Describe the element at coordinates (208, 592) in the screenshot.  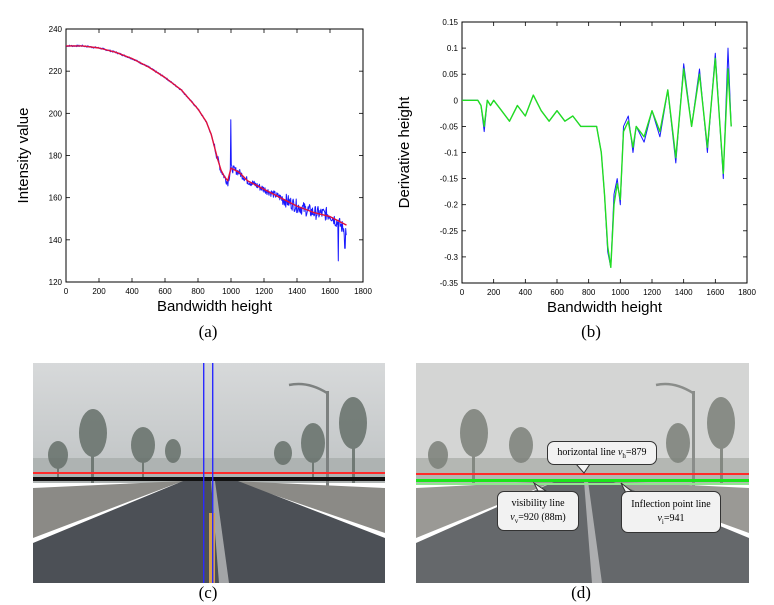
I see `caption-c: (c)` at that location.